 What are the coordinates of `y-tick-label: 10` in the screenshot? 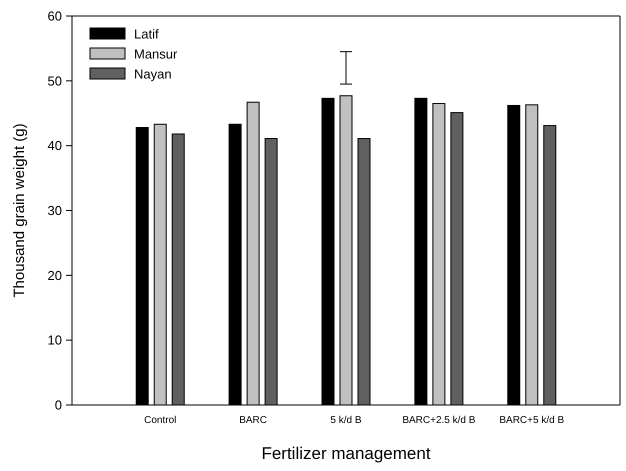 It's located at (55, 340).